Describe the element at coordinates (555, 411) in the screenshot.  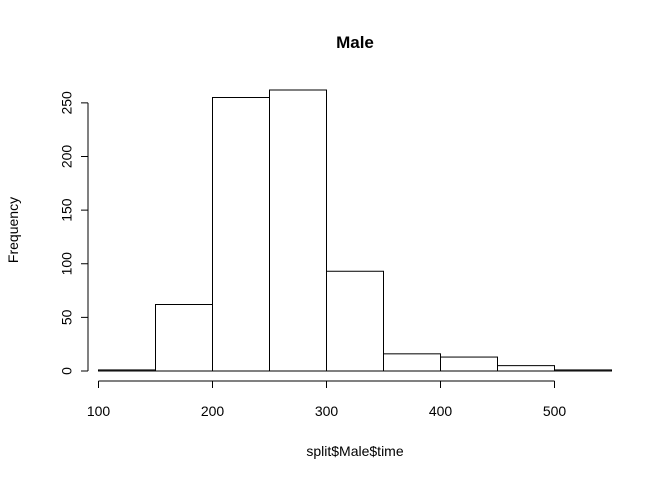
I see `x-tick-label: 500` at that location.